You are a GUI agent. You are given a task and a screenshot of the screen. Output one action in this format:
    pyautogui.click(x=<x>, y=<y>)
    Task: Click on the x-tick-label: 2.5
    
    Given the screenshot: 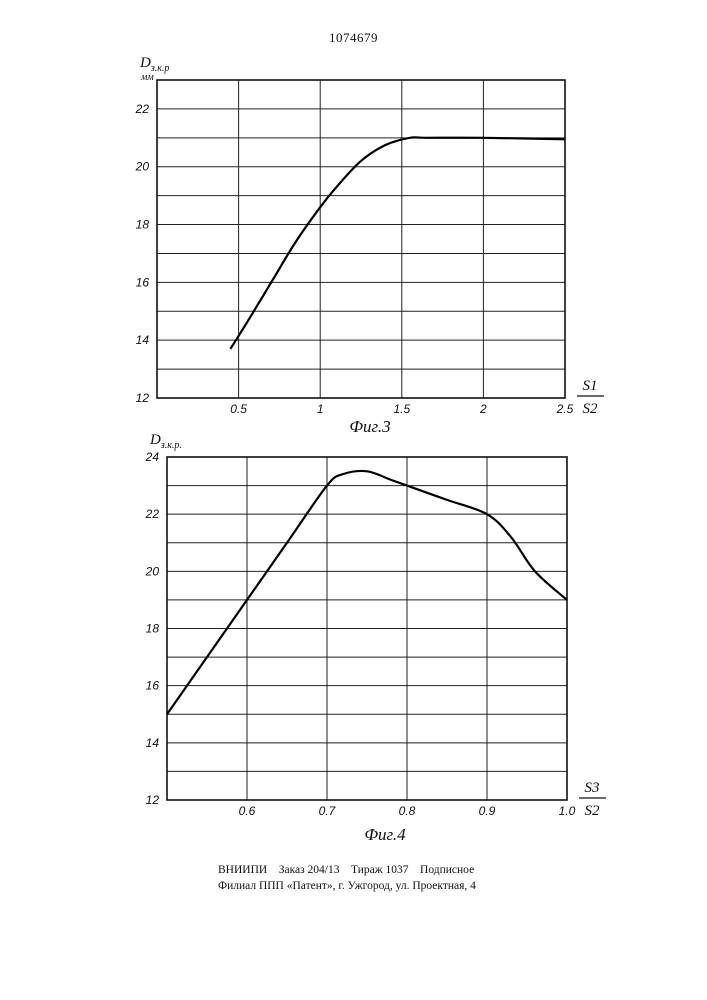 What is the action you would take?
    pyautogui.click(x=565, y=409)
    